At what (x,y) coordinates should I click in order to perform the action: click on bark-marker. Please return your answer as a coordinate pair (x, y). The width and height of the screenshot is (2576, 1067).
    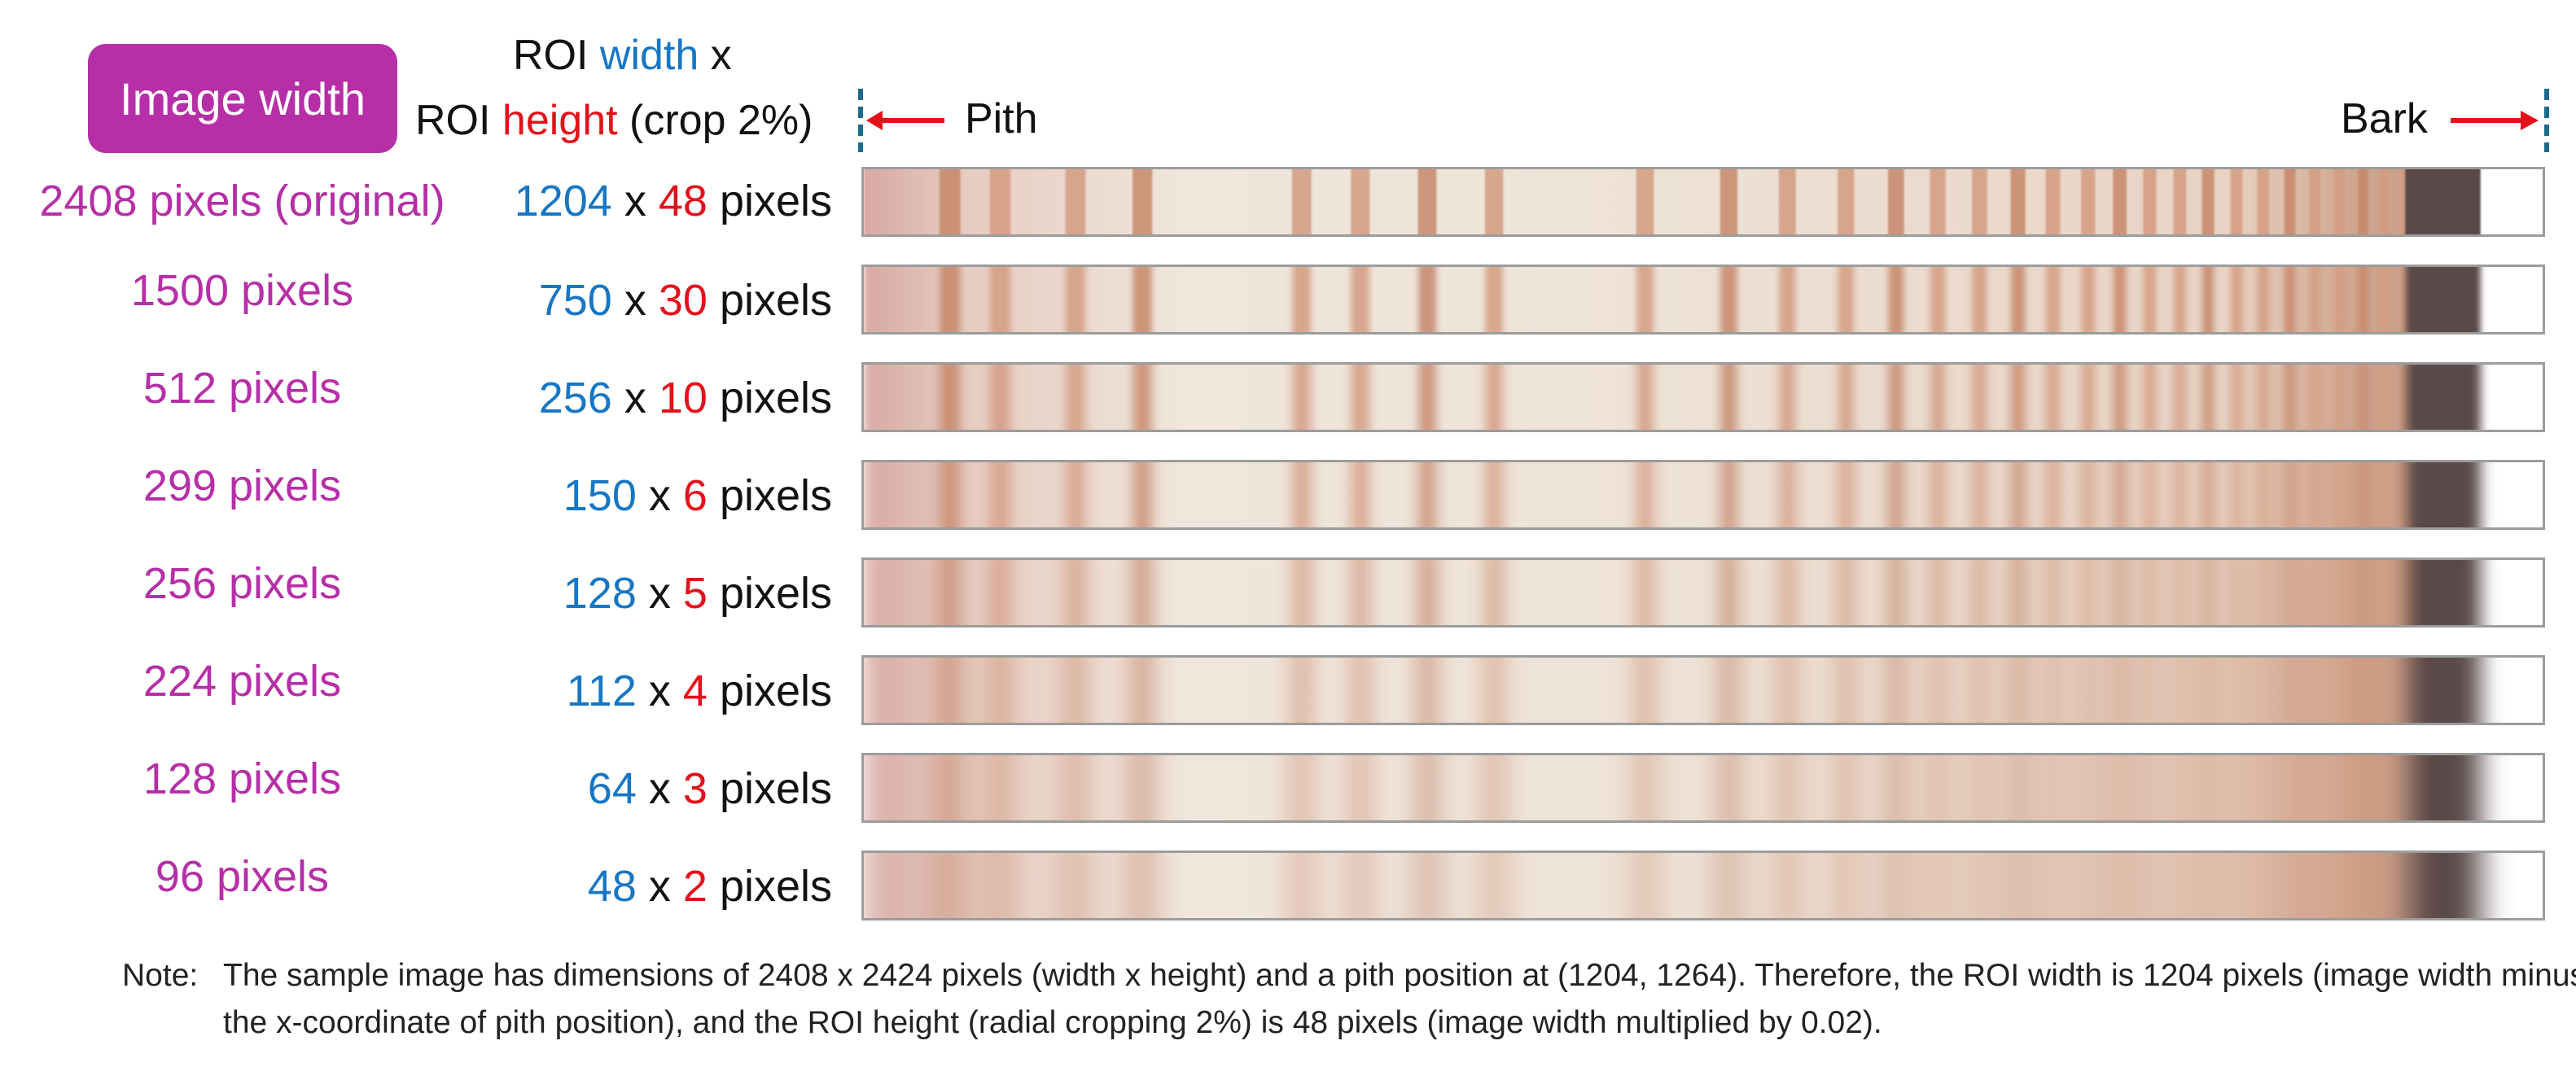
    Looking at the image, I should click on (2500, 121).